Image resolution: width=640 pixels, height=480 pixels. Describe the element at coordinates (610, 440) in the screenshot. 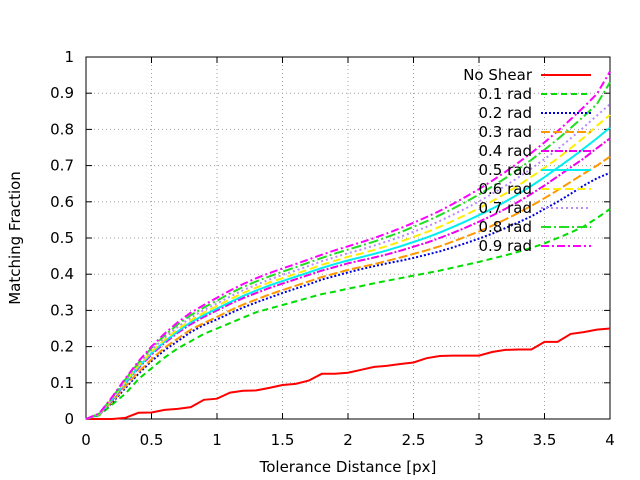

I see `x-tick-label: 4` at that location.